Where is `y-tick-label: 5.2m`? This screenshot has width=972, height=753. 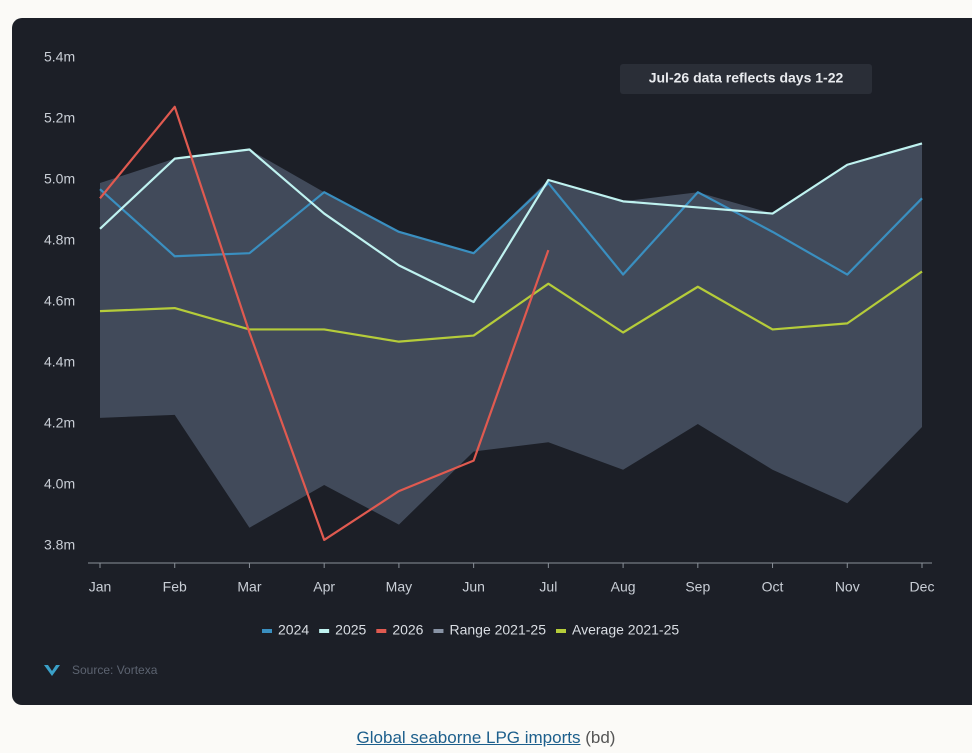
y-tick-label: 5.2m is located at coordinates (59, 118).